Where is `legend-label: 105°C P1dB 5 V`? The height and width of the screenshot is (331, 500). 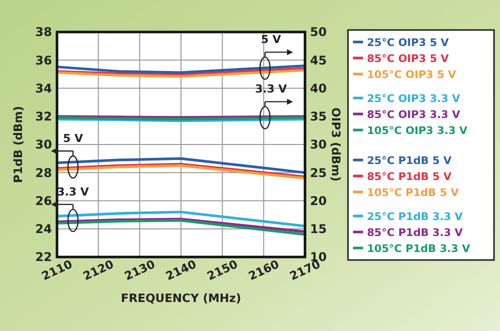 legend-label: 105°C P1dB 5 V is located at coordinates (413, 193).